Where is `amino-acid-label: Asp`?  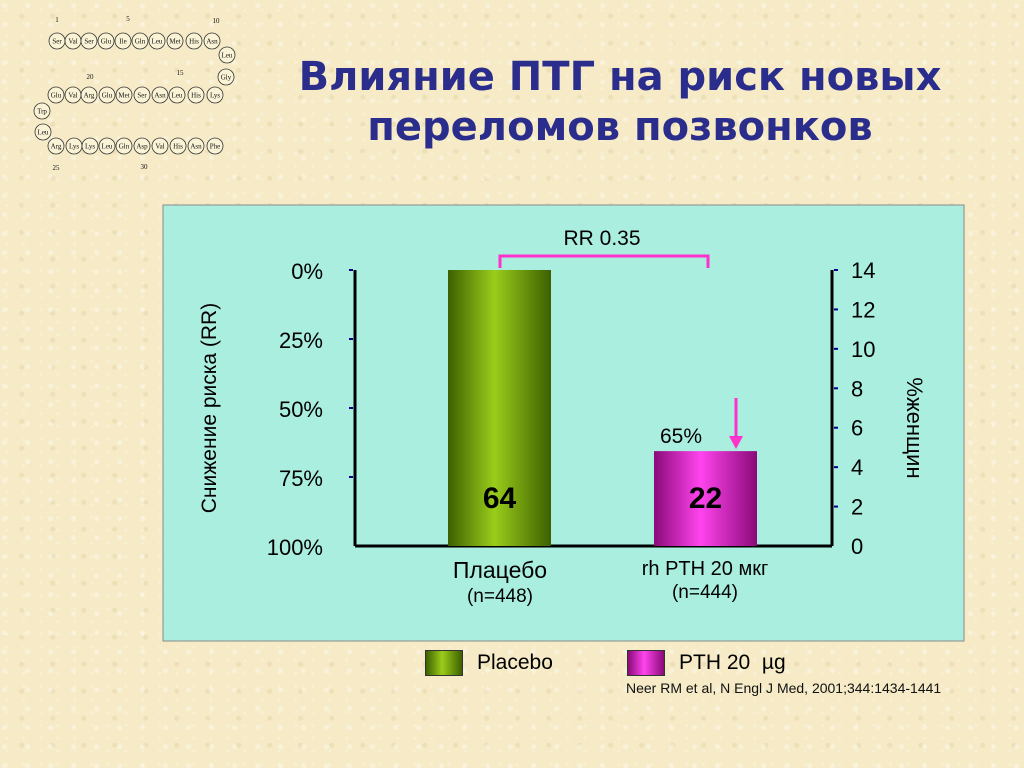
amino-acid-label: Asp is located at coordinates (142, 147).